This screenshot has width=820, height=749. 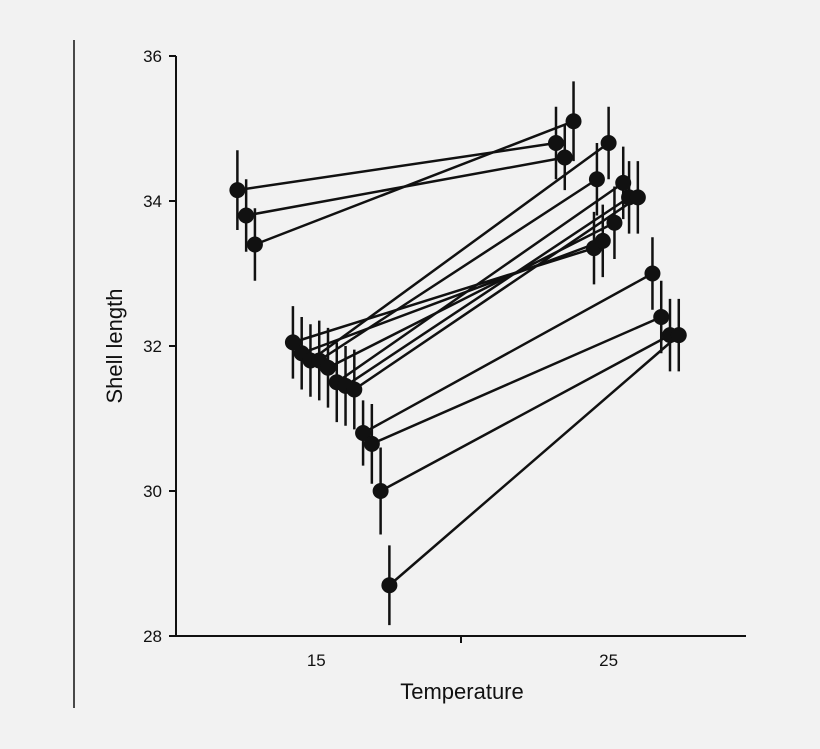 What do you see at coordinates (152, 201) in the screenshot?
I see `y-tick-label: 34` at bounding box center [152, 201].